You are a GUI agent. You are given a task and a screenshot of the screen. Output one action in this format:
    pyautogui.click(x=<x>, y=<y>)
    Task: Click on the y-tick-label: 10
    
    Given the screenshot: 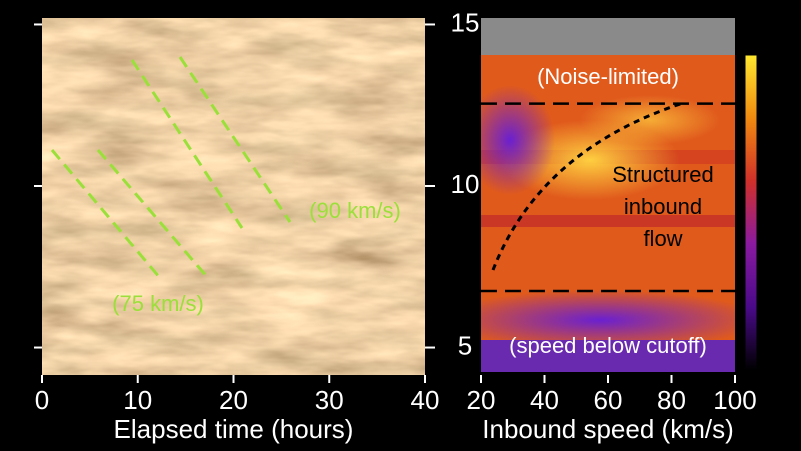 What is the action you would take?
    pyautogui.click(x=465, y=184)
    